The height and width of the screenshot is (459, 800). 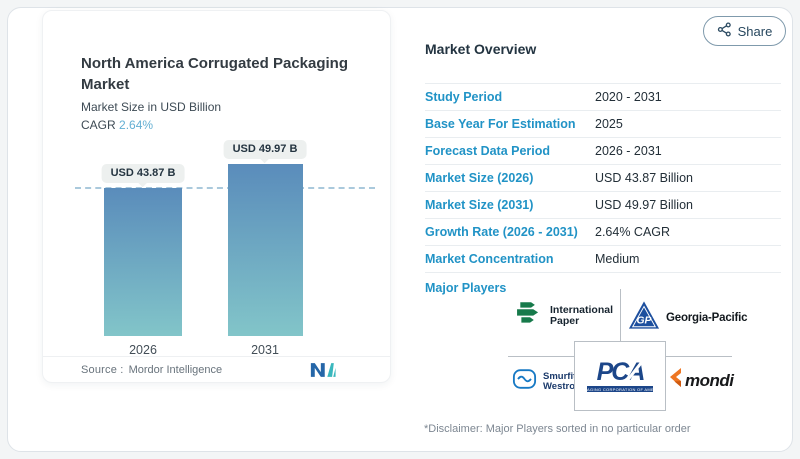 I want to click on row-value: Medium, so click(x=617, y=259).